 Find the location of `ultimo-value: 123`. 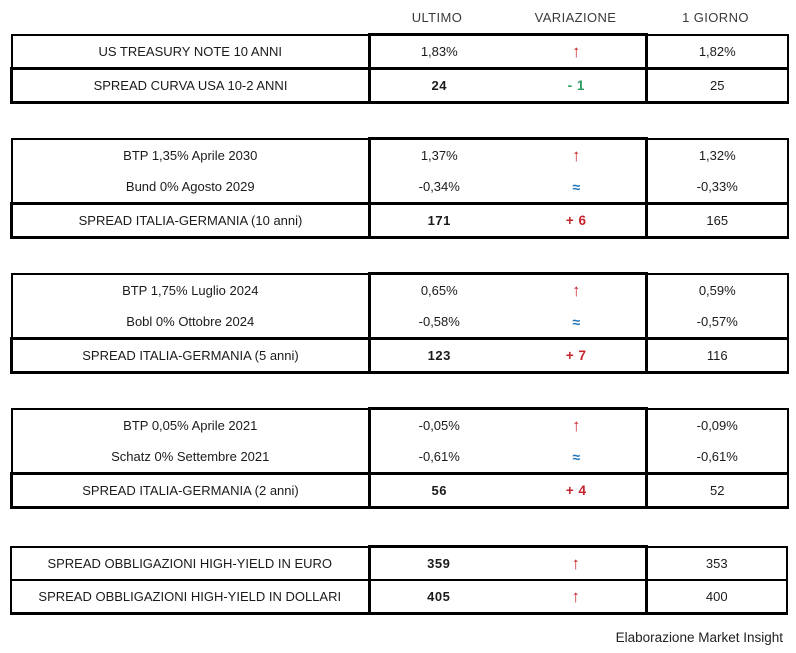

ultimo-value: 123 is located at coordinates (438, 355).